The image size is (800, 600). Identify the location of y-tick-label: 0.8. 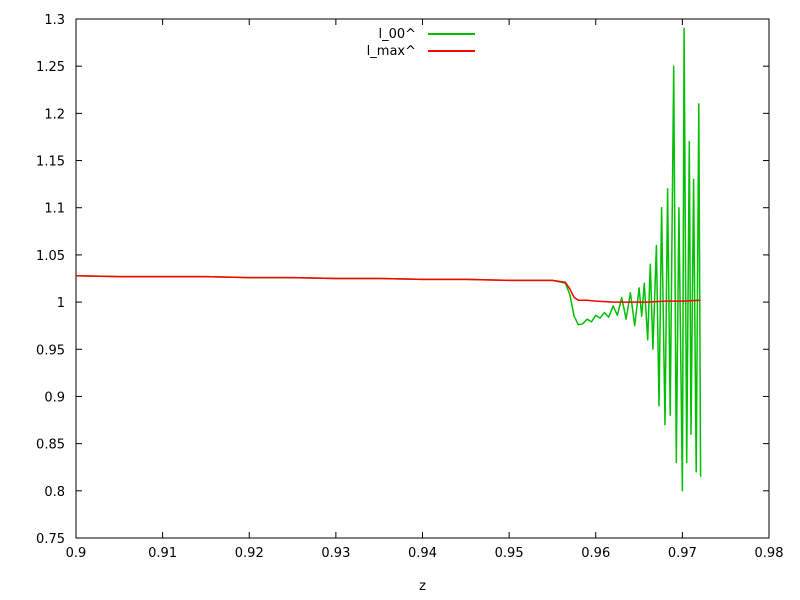
(54, 492).